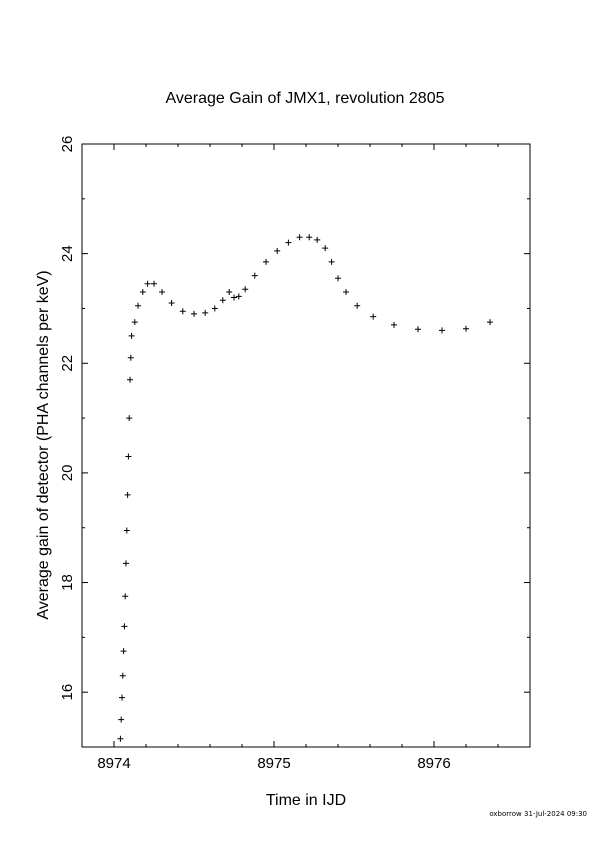  I want to click on y-tick-labels: 16 18 20 22 24 26, so click(67, 418).